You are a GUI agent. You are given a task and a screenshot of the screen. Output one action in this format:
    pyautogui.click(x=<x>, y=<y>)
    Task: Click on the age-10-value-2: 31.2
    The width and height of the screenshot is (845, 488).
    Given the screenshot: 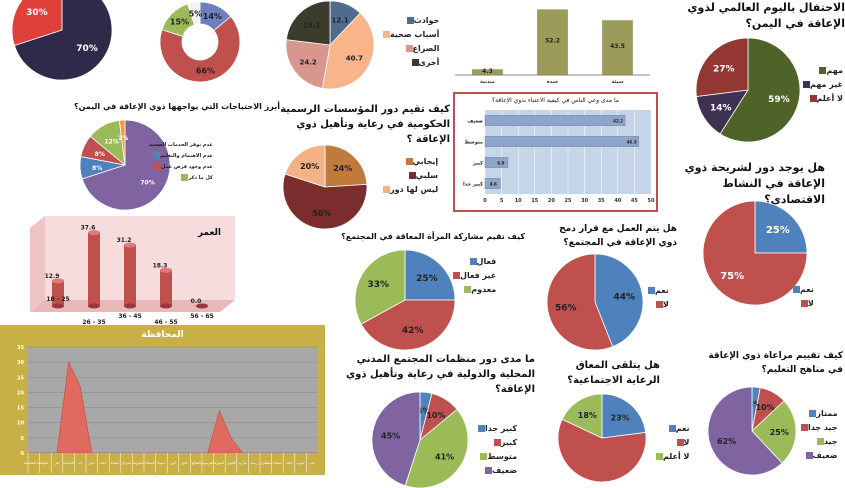 What is the action you would take?
    pyautogui.click(x=124, y=240)
    